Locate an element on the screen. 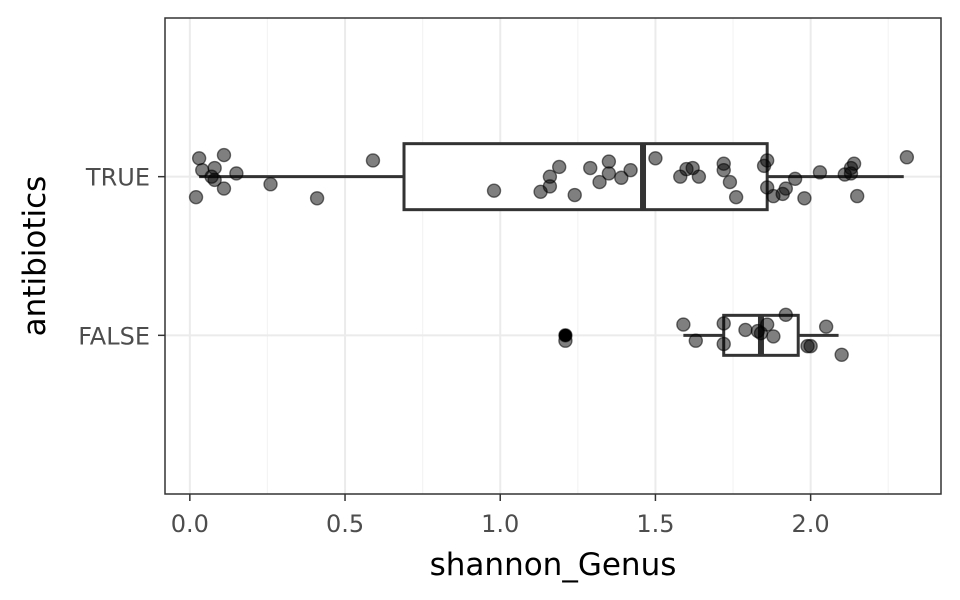 The height and width of the screenshot is (600, 960). x-tick-label: 1.5 is located at coordinates (655, 524).